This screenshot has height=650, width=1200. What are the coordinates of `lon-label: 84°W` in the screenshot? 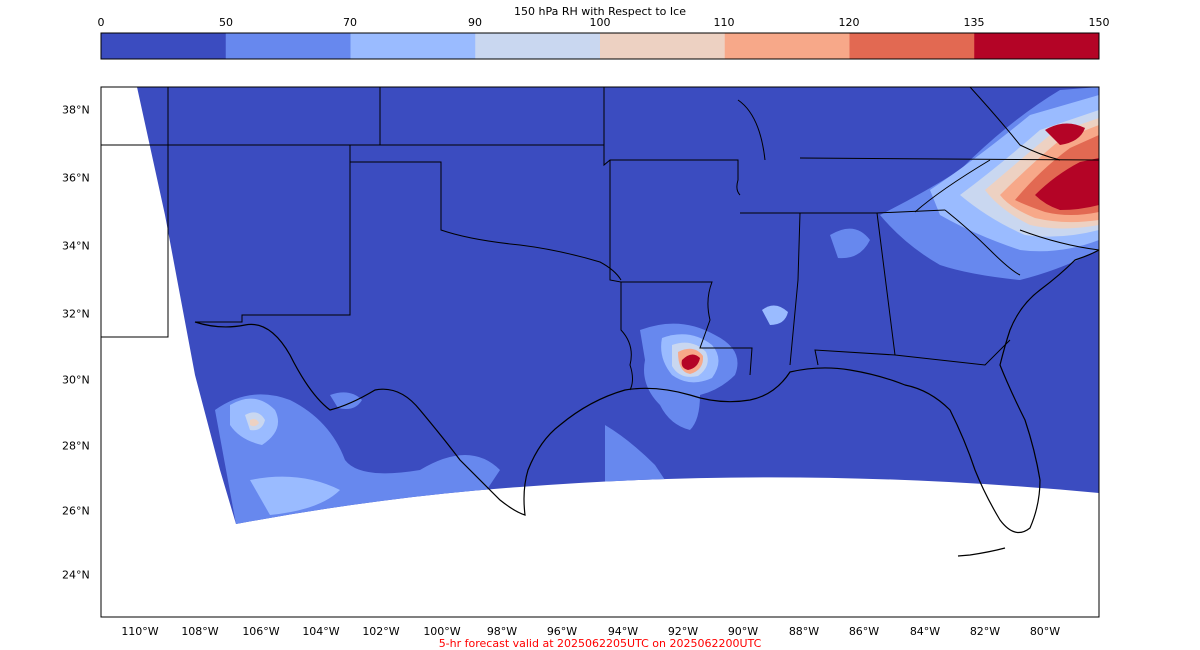 It's located at (925, 631).